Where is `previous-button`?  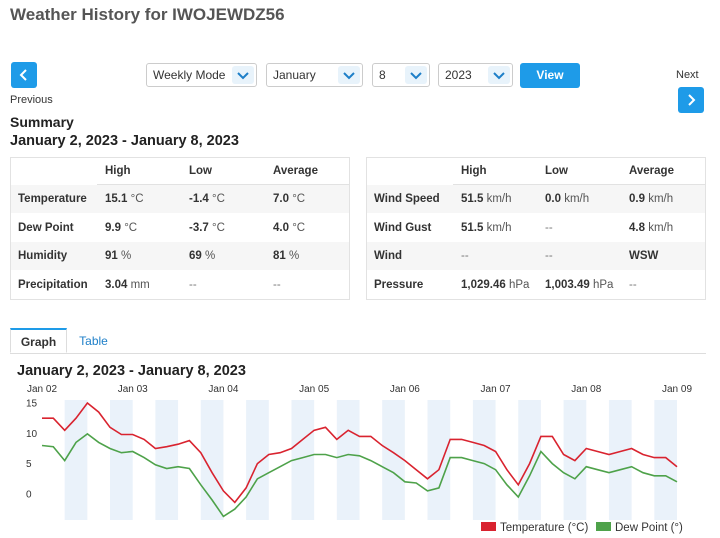 previous-button is located at coordinates (24, 75).